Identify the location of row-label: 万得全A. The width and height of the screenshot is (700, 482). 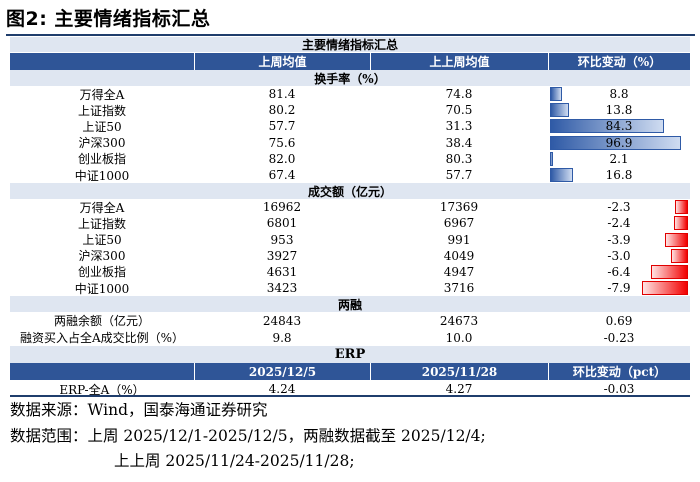
(102, 207).